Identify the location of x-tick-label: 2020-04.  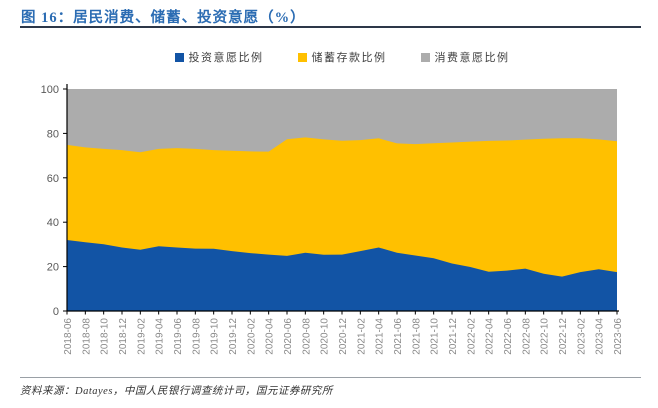
(270, 336).